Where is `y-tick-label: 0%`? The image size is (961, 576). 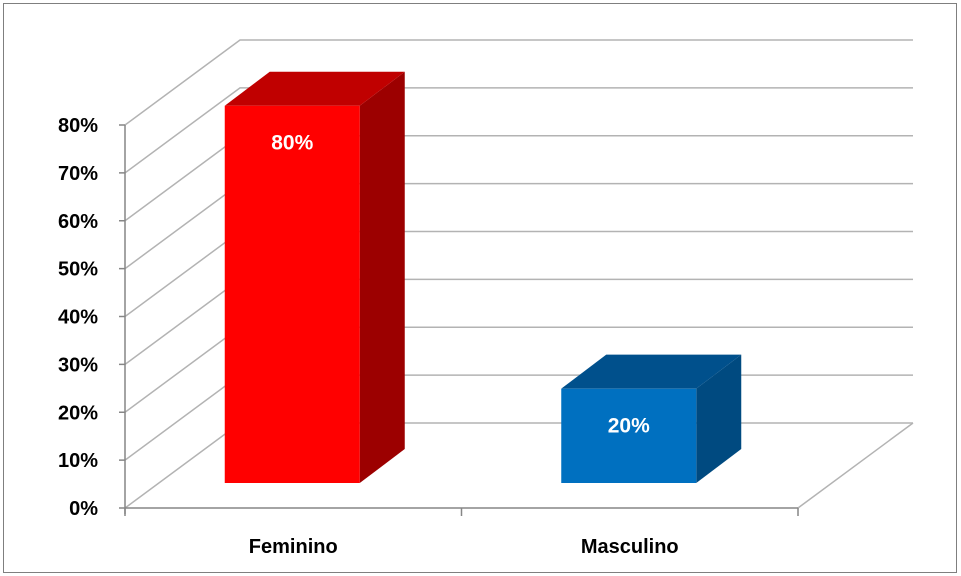
y-tick-label: 0% is located at coordinates (83, 509).